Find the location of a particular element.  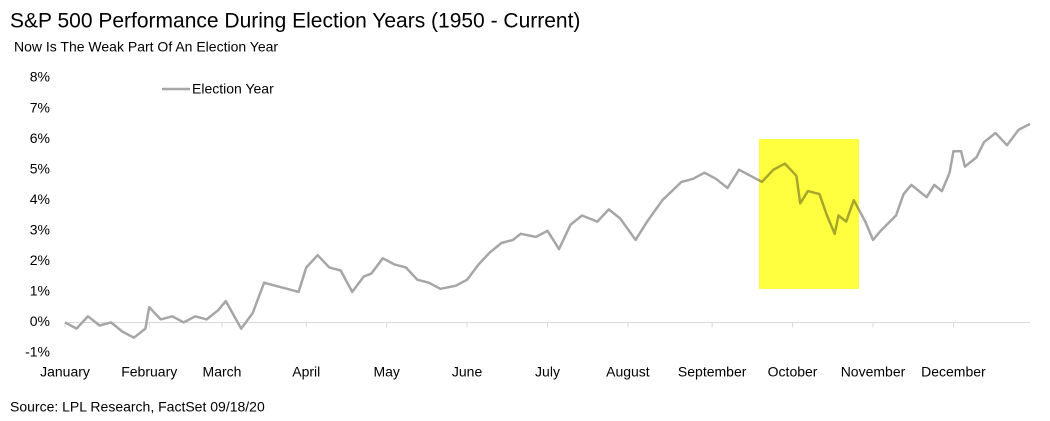

y-tick-label: -1% is located at coordinates (37, 352).